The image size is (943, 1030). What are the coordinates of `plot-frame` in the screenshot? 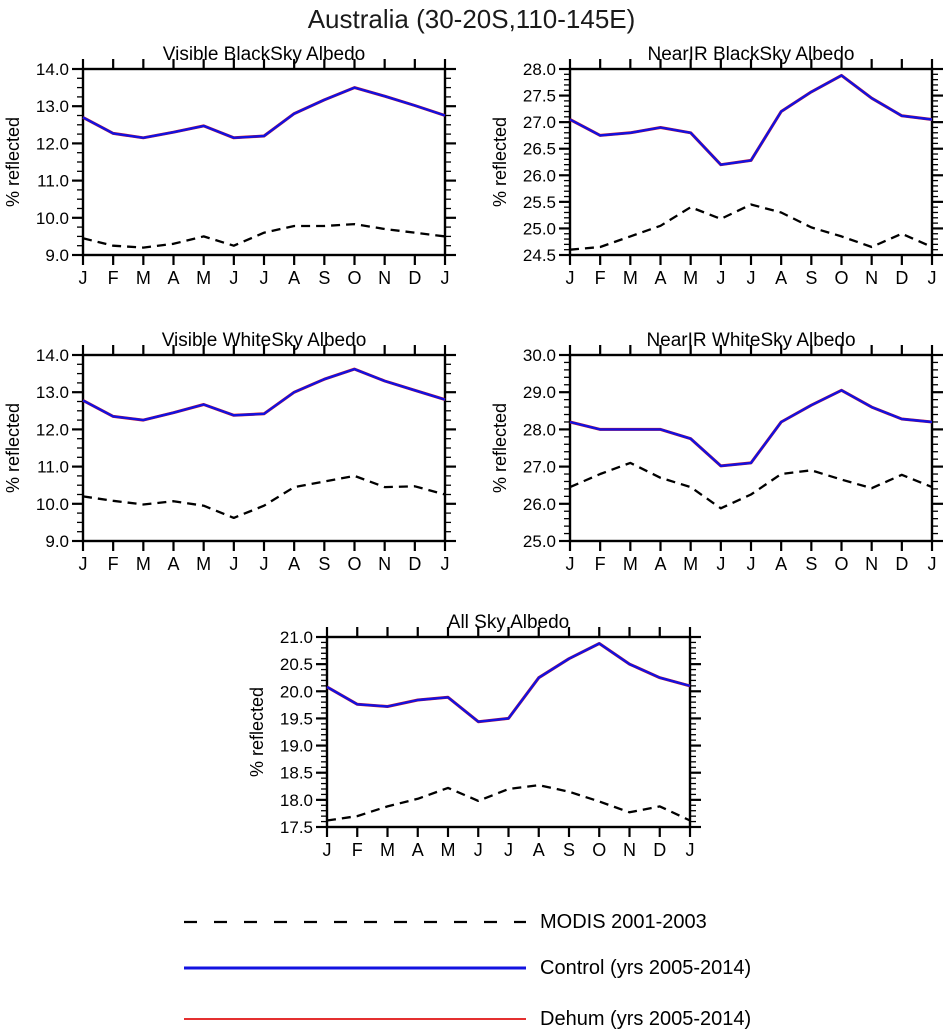 It's located at (751, 162).